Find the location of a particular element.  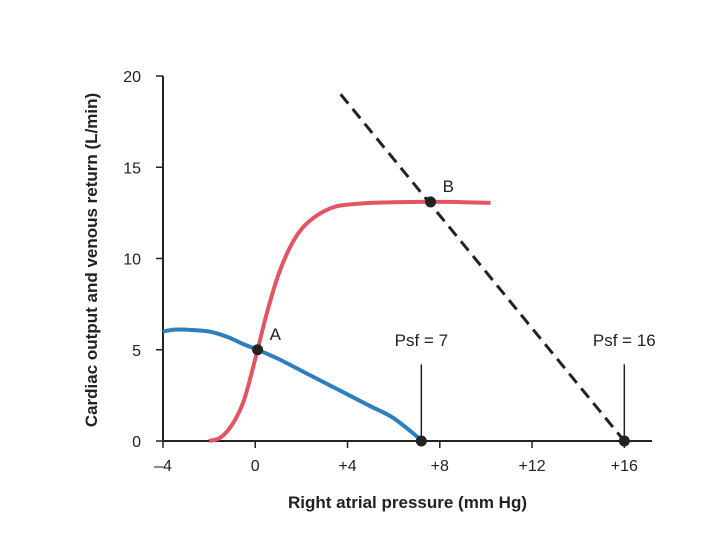

x-tick-label: +16 is located at coordinates (624, 466).